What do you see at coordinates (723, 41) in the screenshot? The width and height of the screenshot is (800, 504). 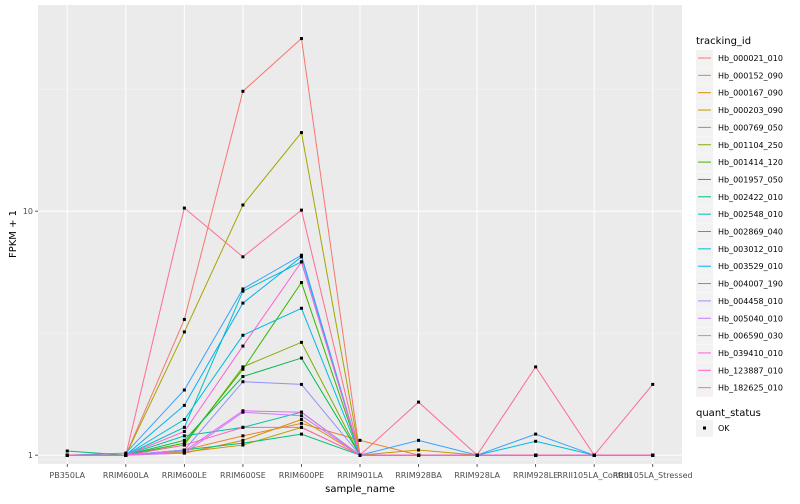 I see `legend-title: tracking_id` at bounding box center [723, 41].